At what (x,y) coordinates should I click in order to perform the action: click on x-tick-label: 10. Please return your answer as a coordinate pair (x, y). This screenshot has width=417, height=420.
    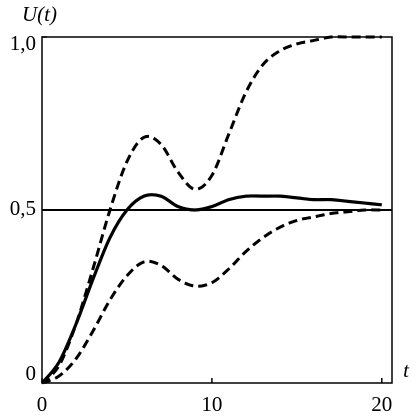
    Looking at the image, I should click on (211, 404).